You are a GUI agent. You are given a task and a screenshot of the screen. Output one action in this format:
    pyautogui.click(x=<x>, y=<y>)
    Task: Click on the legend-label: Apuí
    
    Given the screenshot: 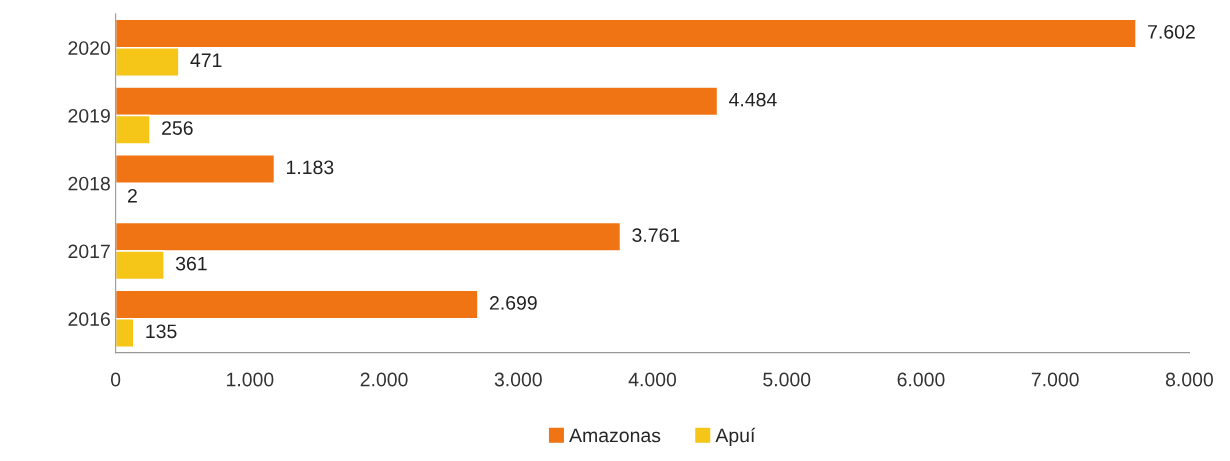 What is the action you would take?
    pyautogui.click(x=735, y=437)
    